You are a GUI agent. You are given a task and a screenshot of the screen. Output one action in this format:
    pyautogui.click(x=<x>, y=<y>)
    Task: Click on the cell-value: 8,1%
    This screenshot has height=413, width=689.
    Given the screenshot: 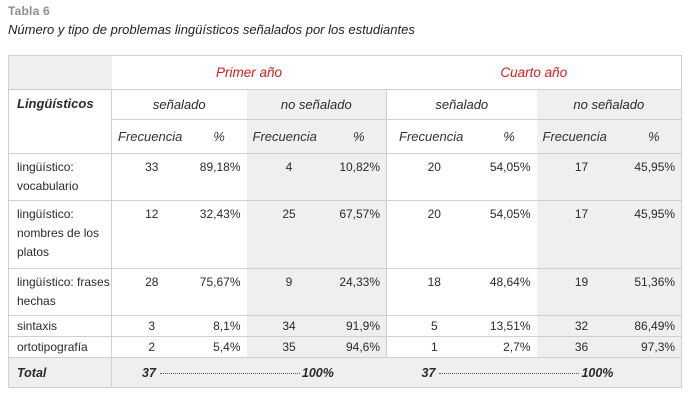 What is the action you would take?
    pyautogui.click(x=219, y=326)
    